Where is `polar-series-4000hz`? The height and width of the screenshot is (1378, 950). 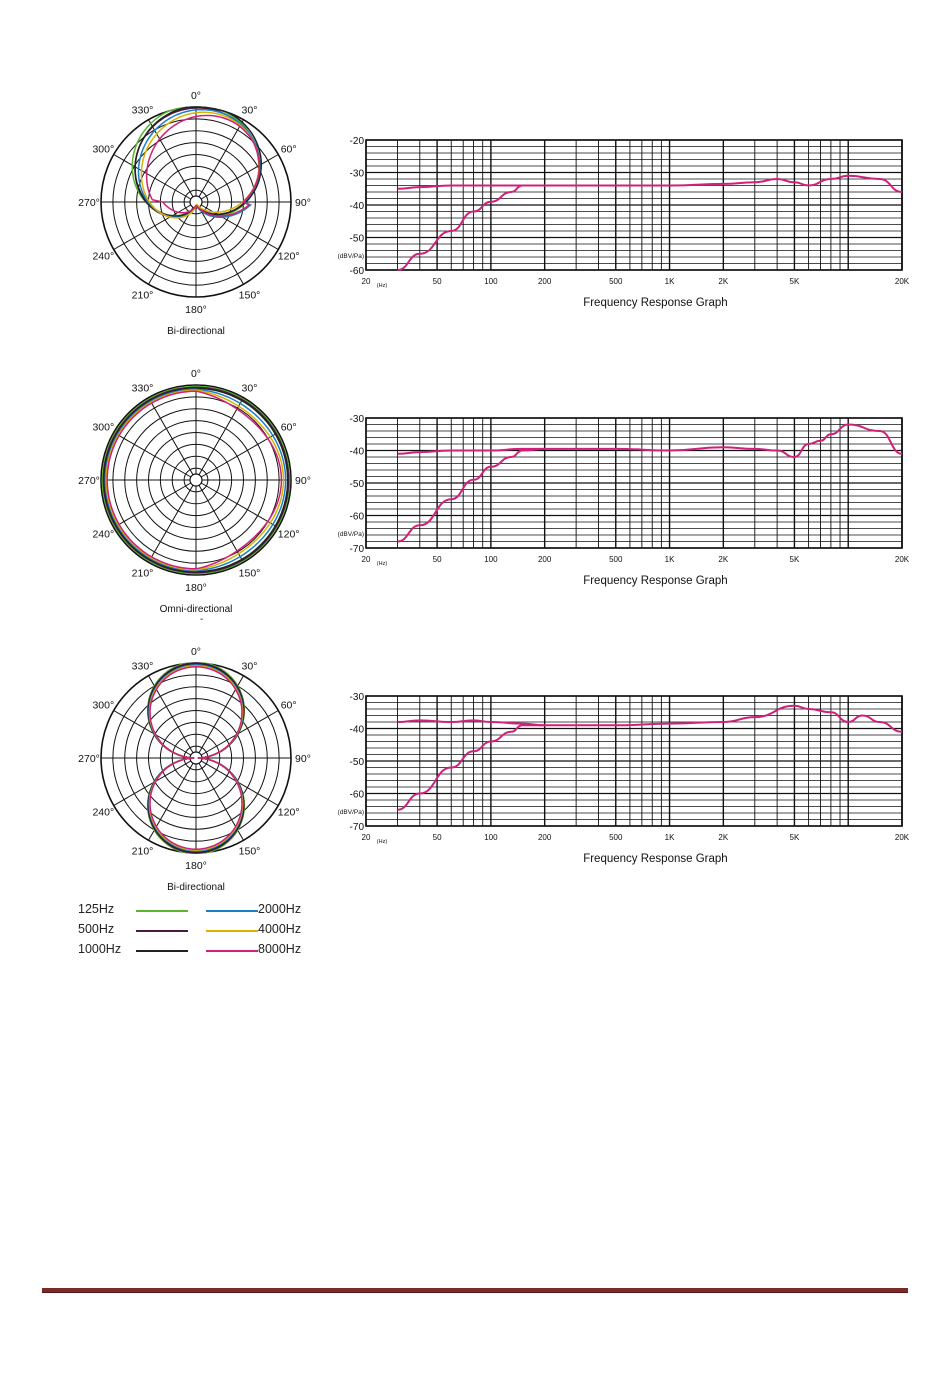 polar-series-4000hz is located at coordinates (195, 480).